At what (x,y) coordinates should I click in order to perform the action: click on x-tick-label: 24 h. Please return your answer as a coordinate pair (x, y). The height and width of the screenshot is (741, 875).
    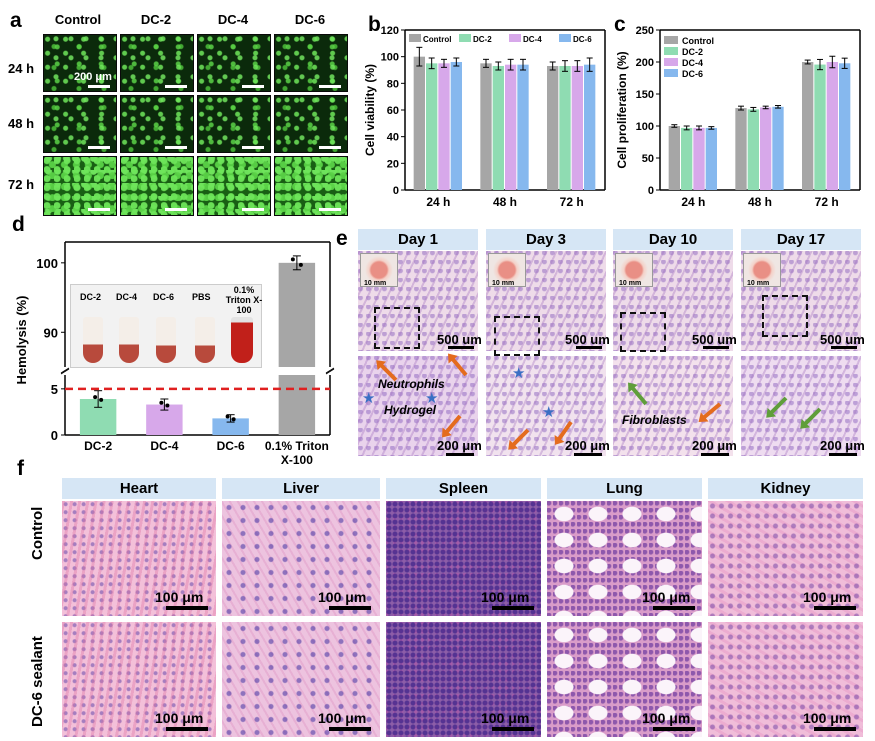
    Looking at the image, I should click on (438, 202).